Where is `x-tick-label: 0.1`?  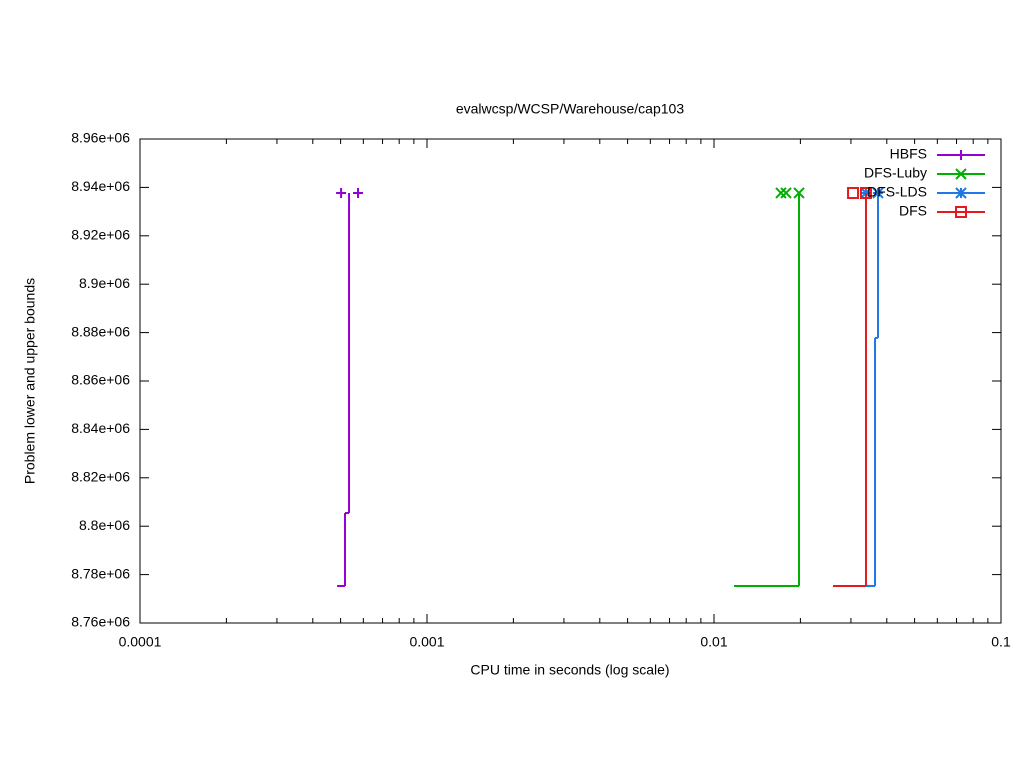
x-tick-label: 0.1 is located at coordinates (1001, 642).